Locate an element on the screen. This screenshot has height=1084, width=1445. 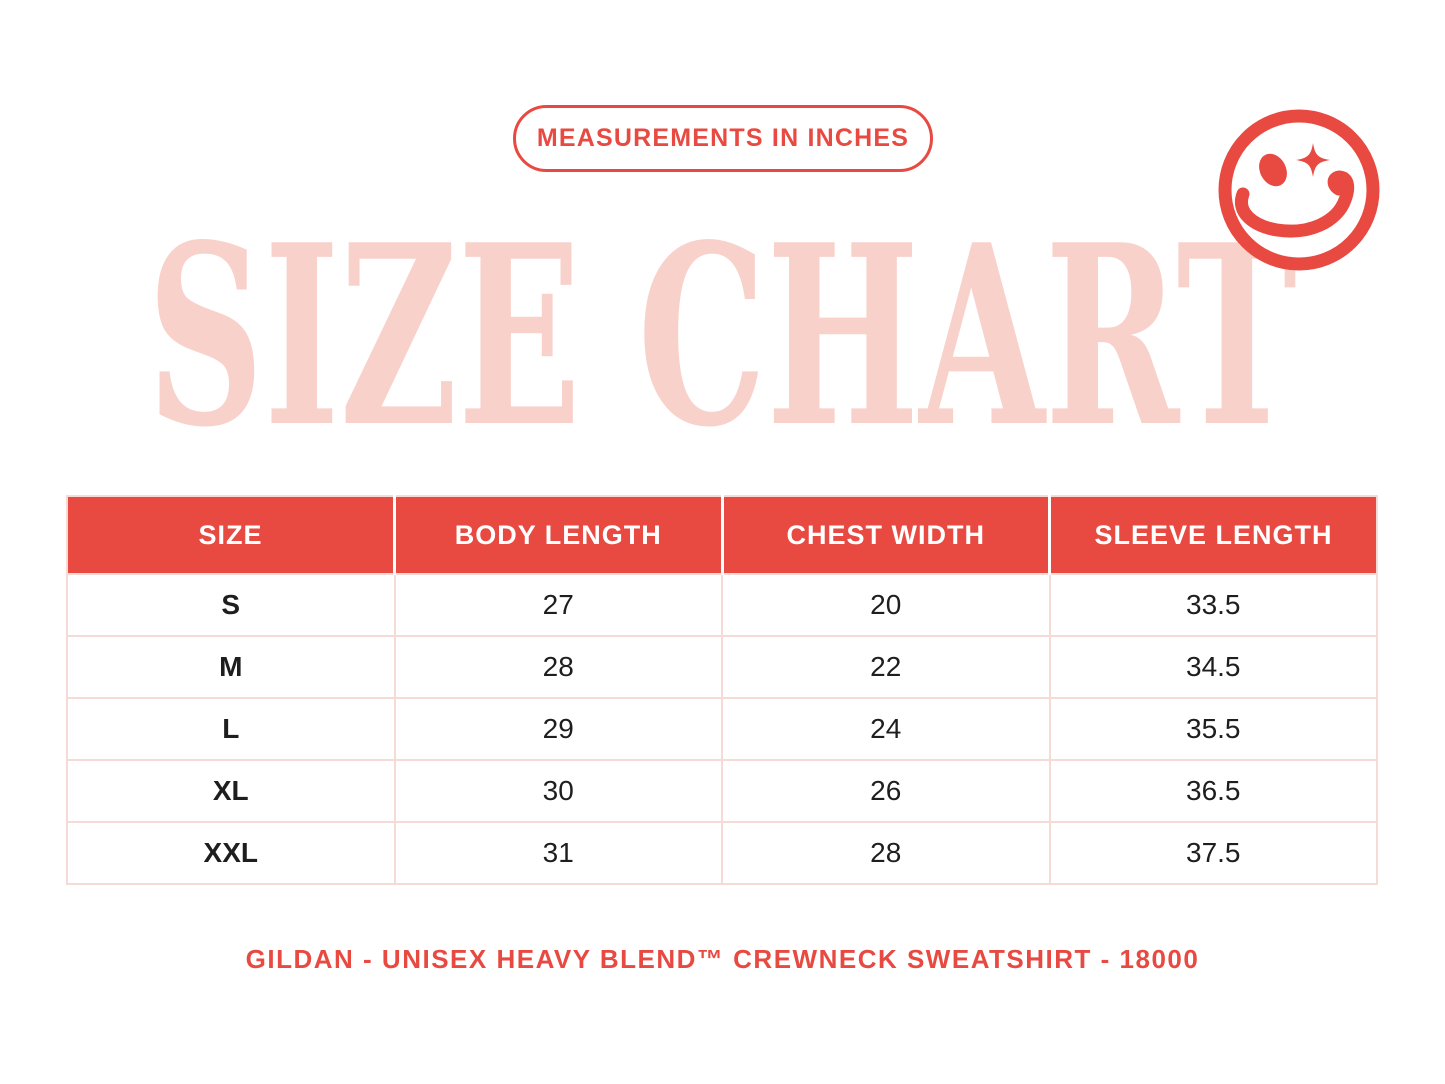
body-length-cell: 27 is located at coordinates (558, 605).